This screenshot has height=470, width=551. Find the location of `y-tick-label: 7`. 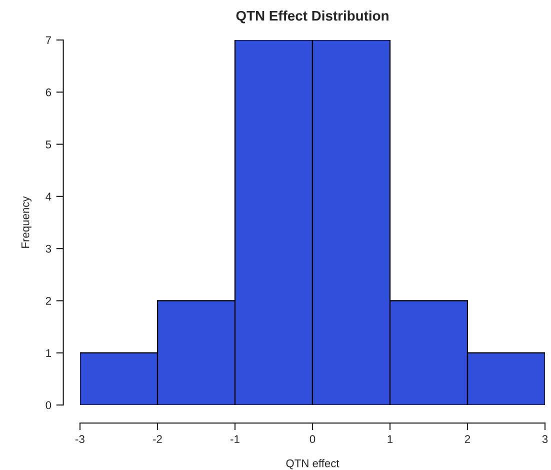

y-tick-label: 7 is located at coordinates (48, 40).